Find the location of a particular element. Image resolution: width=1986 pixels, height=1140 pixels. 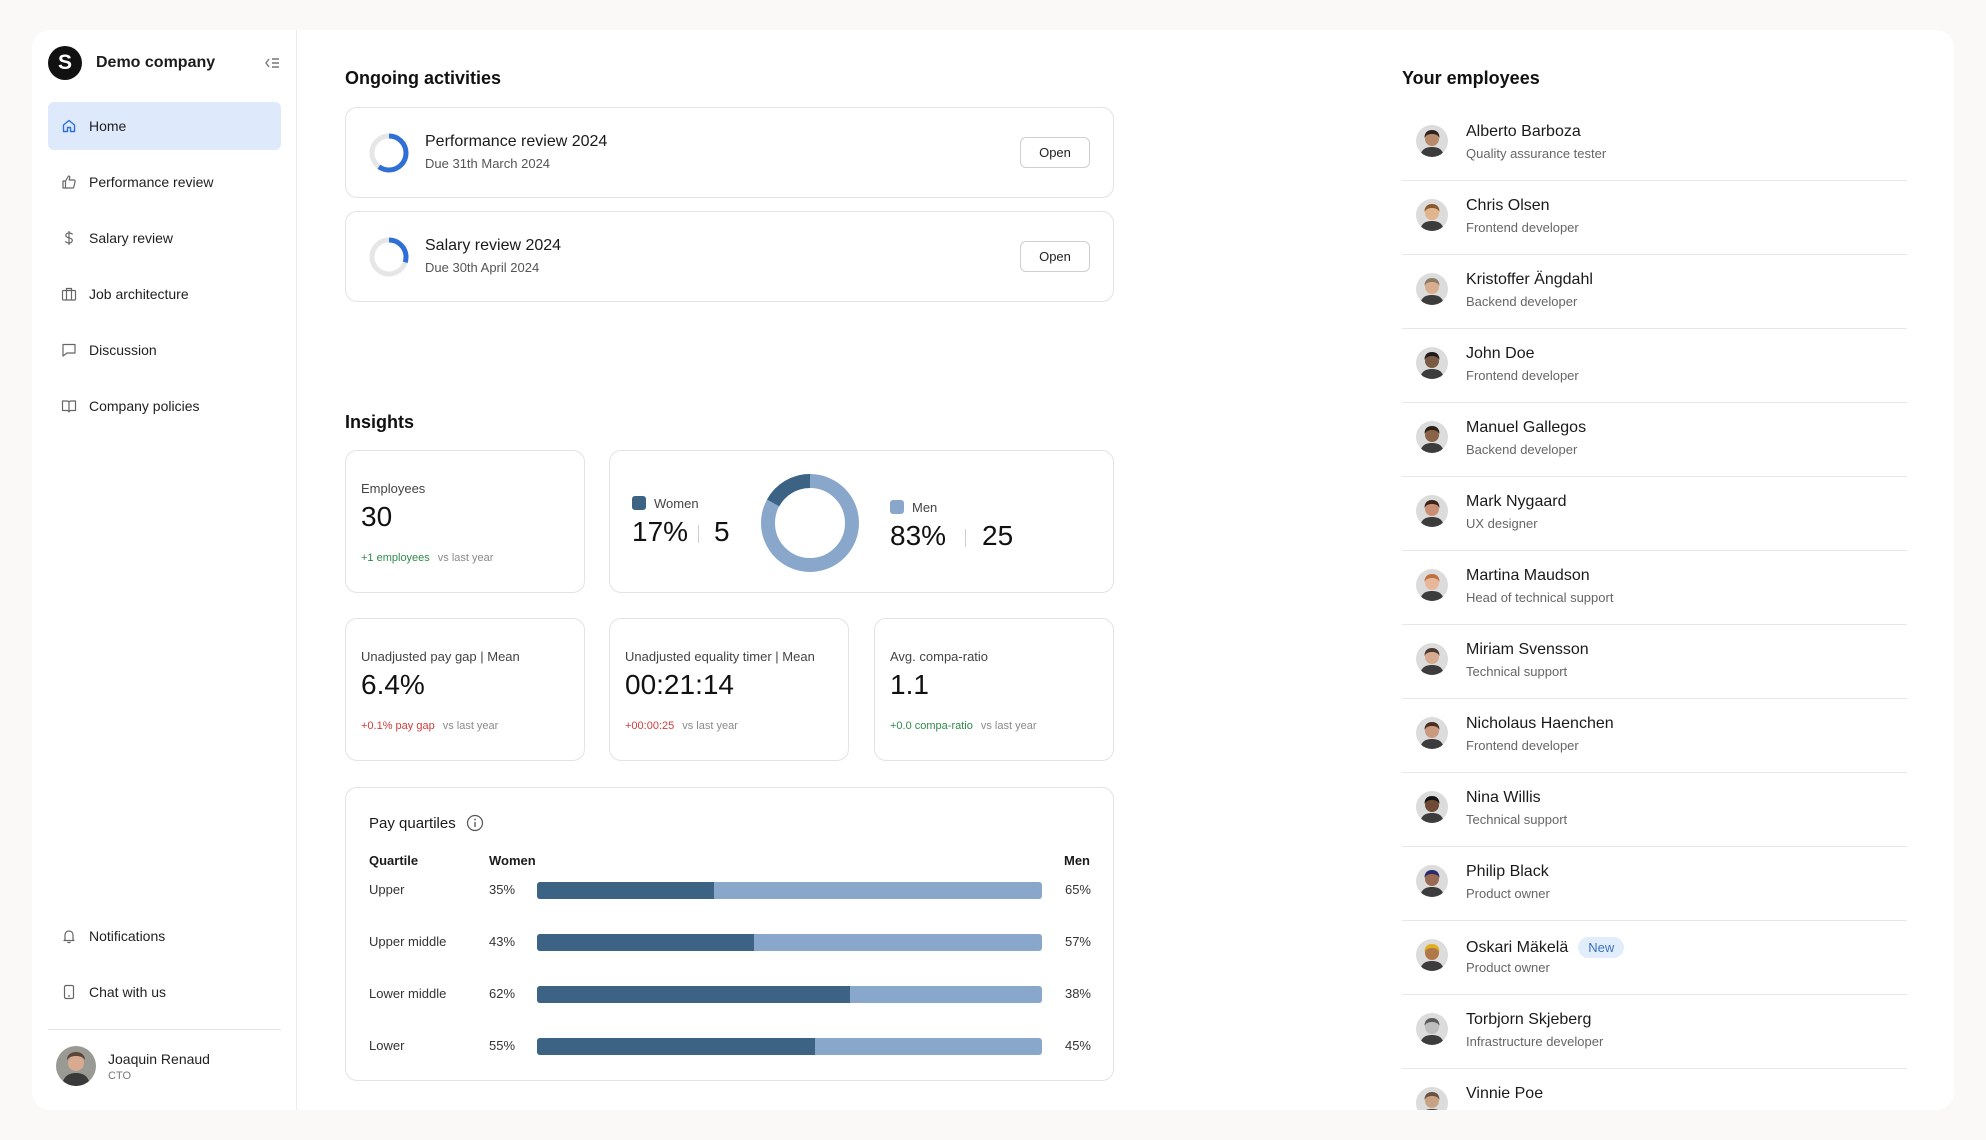

nav-item-salary-review: Salary review is located at coordinates (164, 238).